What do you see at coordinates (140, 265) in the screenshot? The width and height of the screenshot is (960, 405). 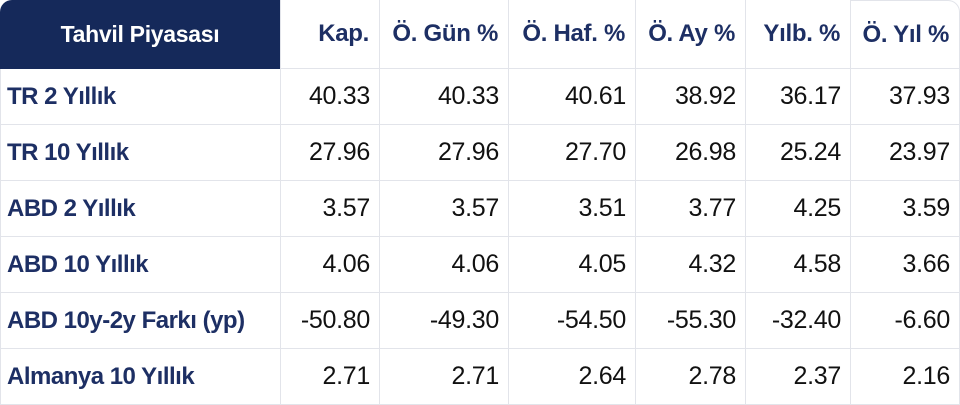 I see `row-label: ABD 10 Yıllık` at bounding box center [140, 265].